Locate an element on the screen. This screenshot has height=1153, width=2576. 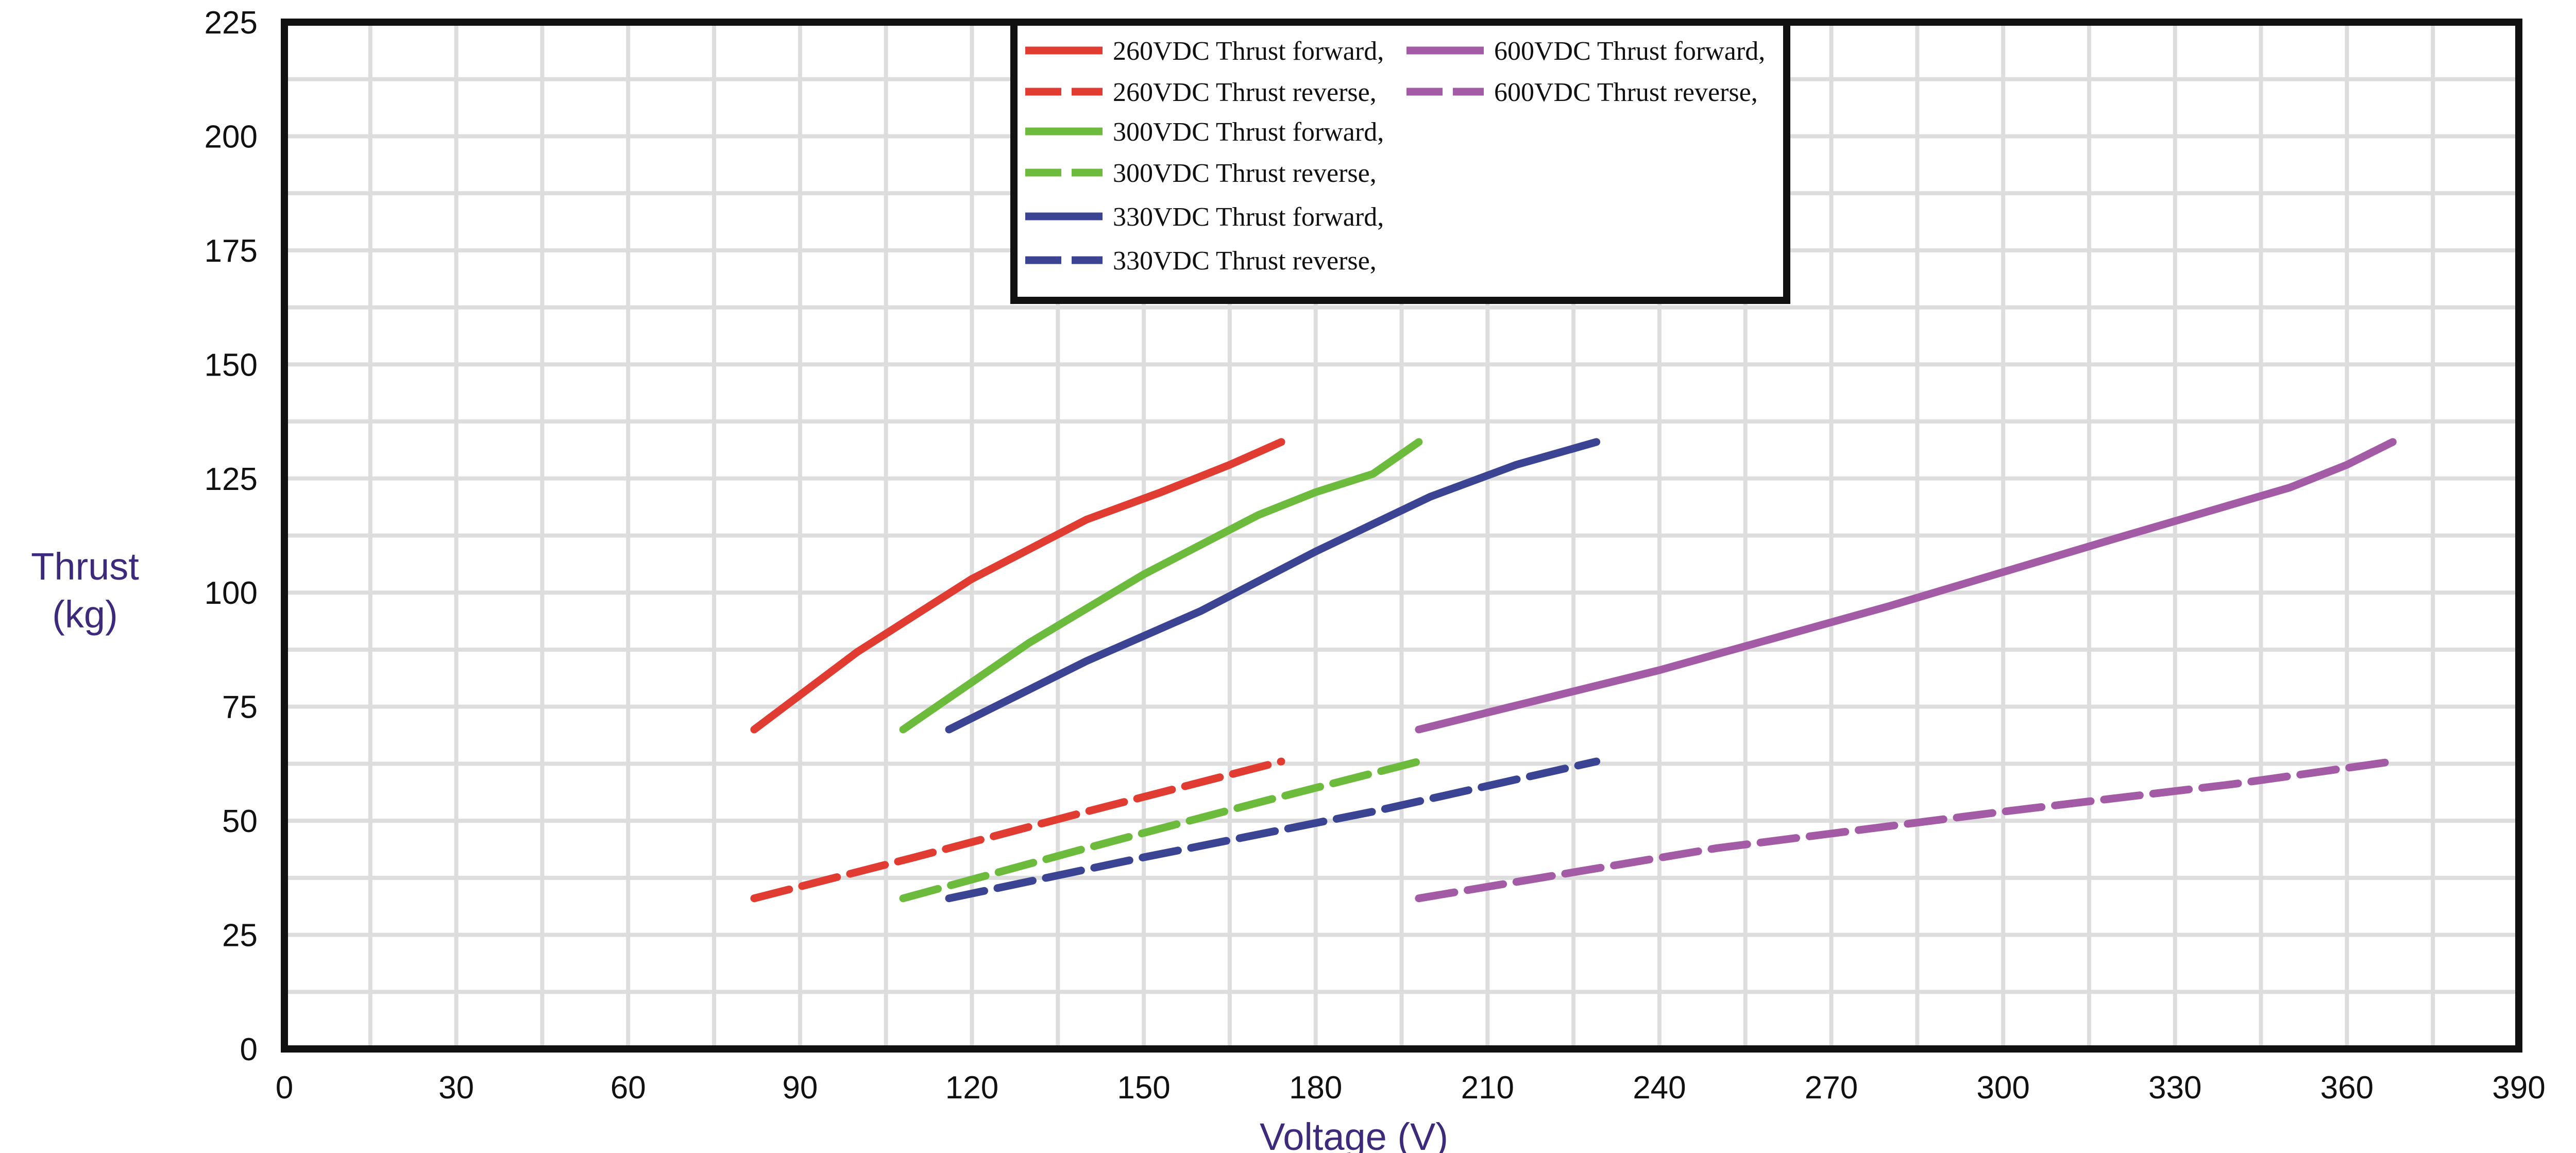
legend-label-2: 300VDC Thrust forward, is located at coordinates (1248, 132).